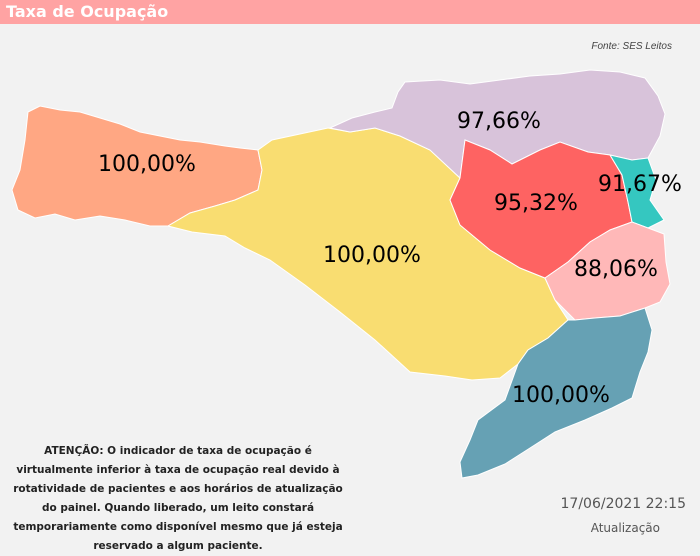 Image resolution: width=700 pixels, height=556 pixels. I want to click on region-label-vale: 95,32%, so click(536, 203).